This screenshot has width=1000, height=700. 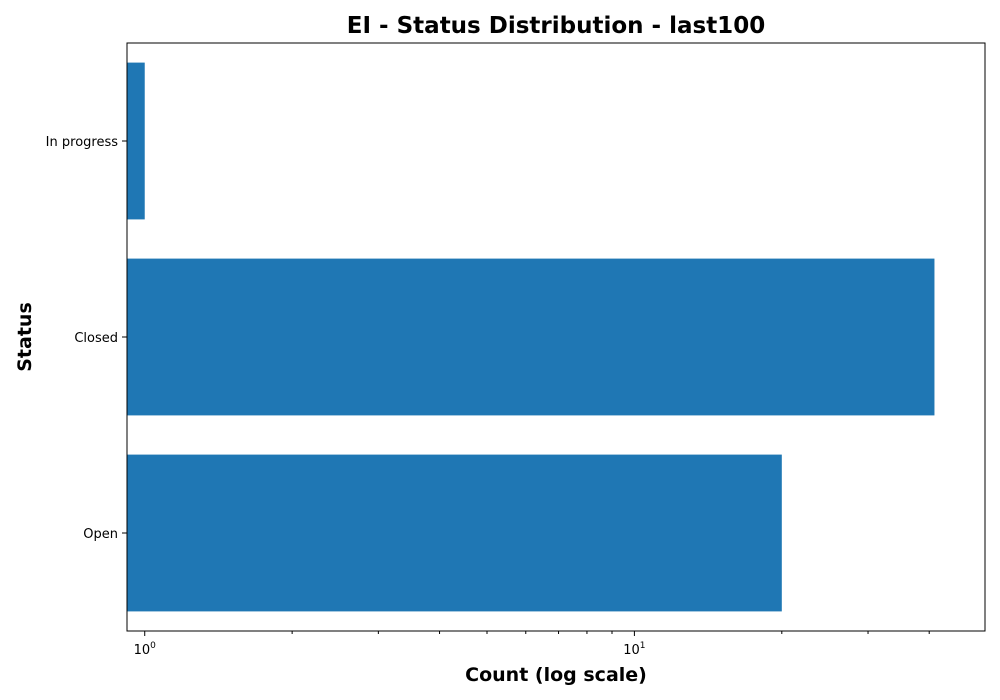 What do you see at coordinates (100, 534) in the screenshot?
I see `y-tick-label: Open` at bounding box center [100, 534].